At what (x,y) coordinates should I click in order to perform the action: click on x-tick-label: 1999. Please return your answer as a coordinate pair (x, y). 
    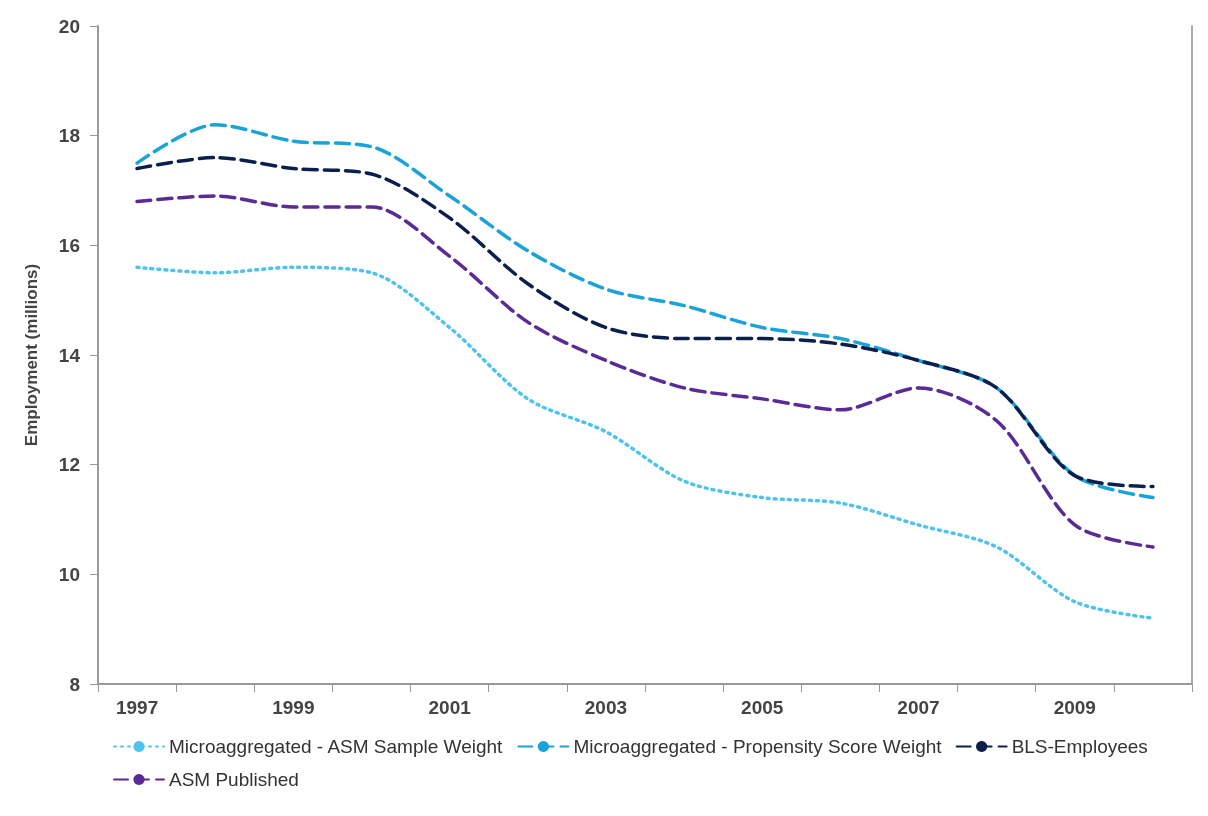
    Looking at the image, I should click on (293, 707).